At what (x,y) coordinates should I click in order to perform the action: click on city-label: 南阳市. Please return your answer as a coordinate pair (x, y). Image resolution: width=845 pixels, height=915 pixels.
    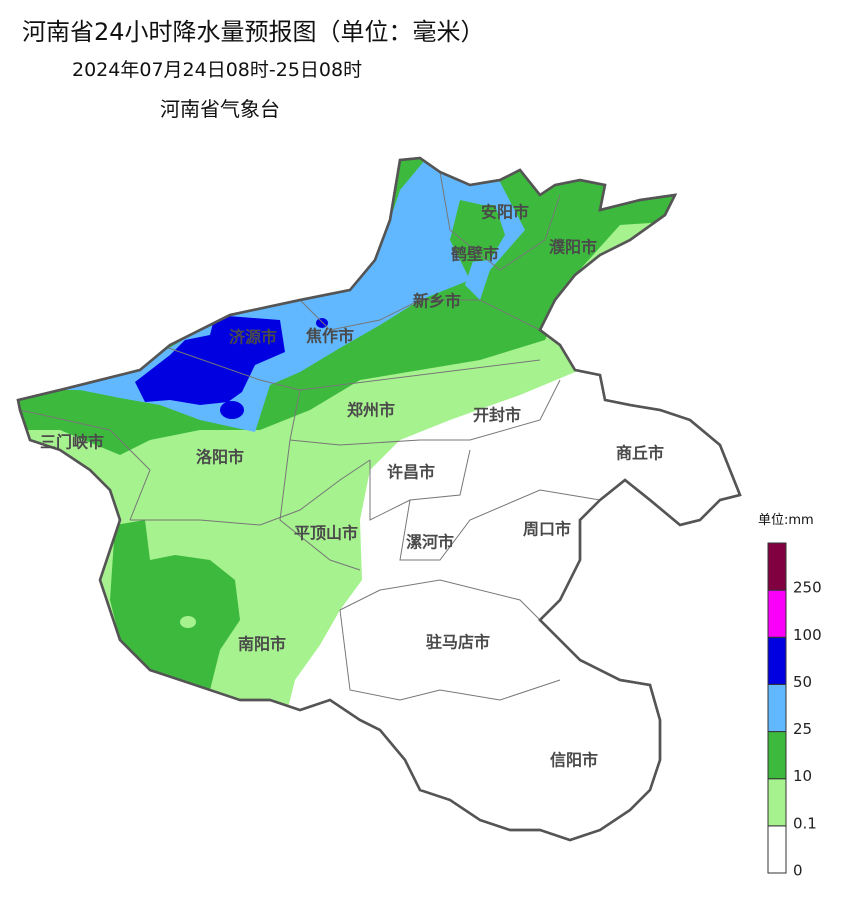
    Looking at the image, I should click on (262, 644).